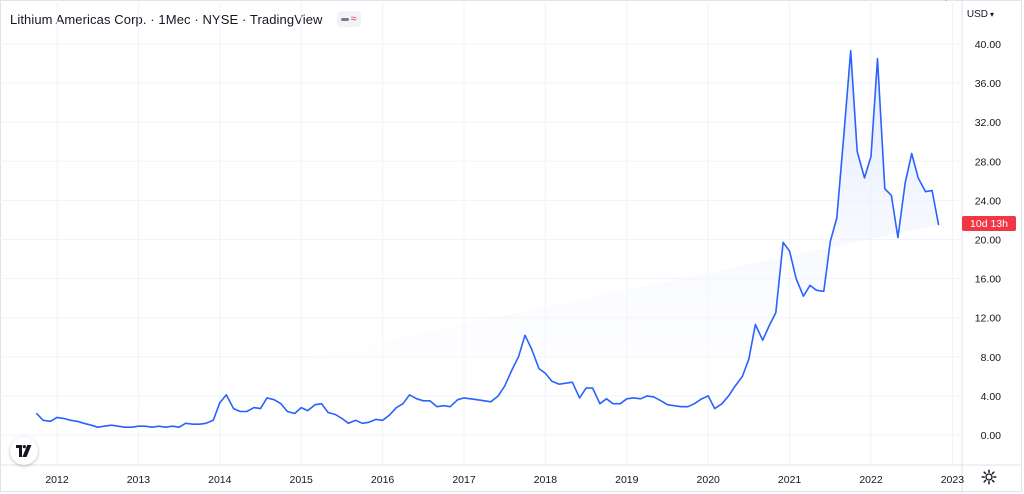  Describe the element at coordinates (139, 480) in the screenshot. I see `x-tick-label: 2013` at that location.